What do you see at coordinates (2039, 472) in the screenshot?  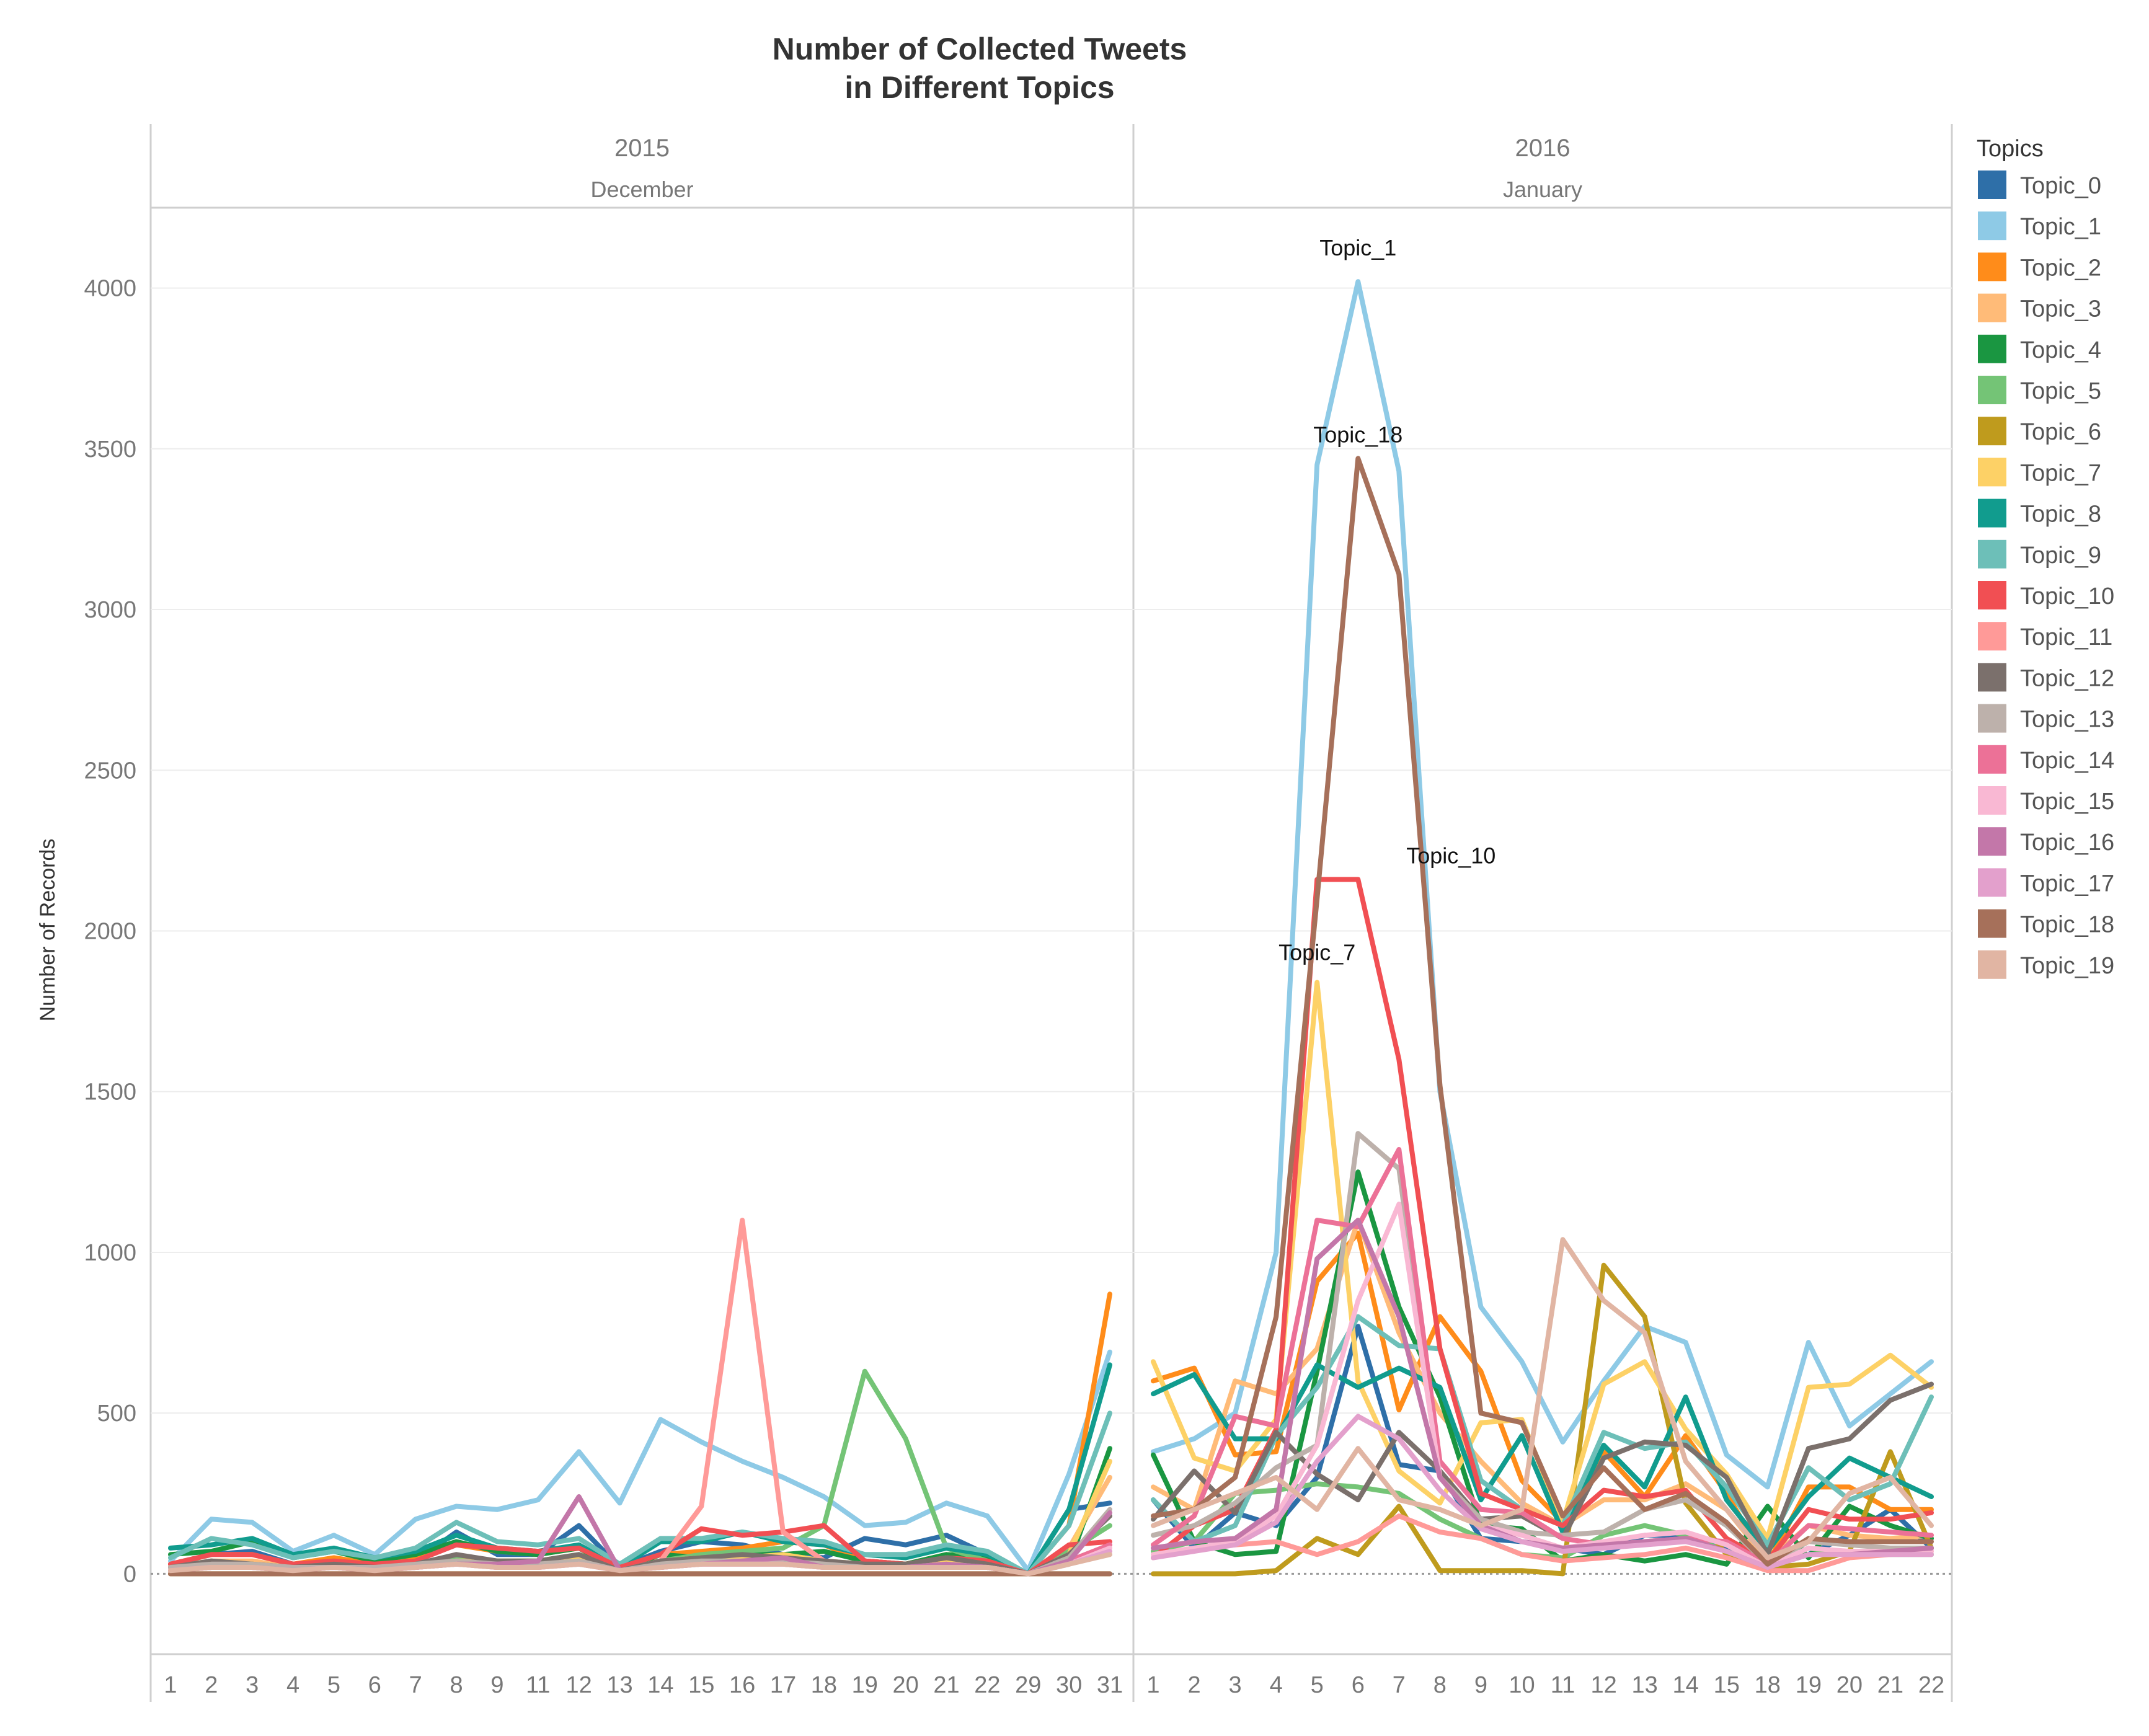 I see `legend-item-topic-7: Topic_7` at bounding box center [2039, 472].